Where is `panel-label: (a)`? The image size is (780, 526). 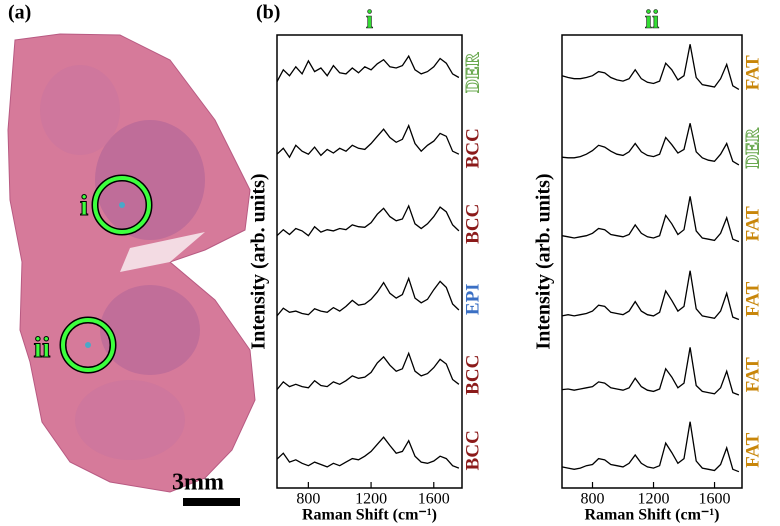
panel-label: (a) is located at coordinates (19, 13).